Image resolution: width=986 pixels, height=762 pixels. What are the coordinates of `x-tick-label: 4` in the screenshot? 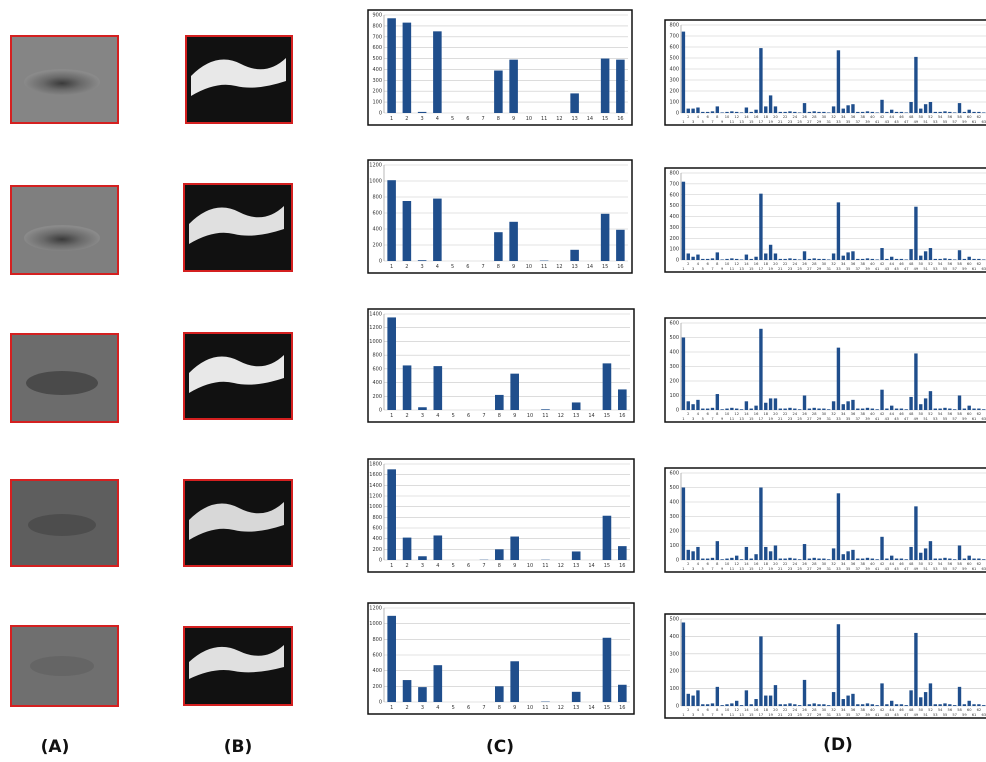 It's located at (698, 117).